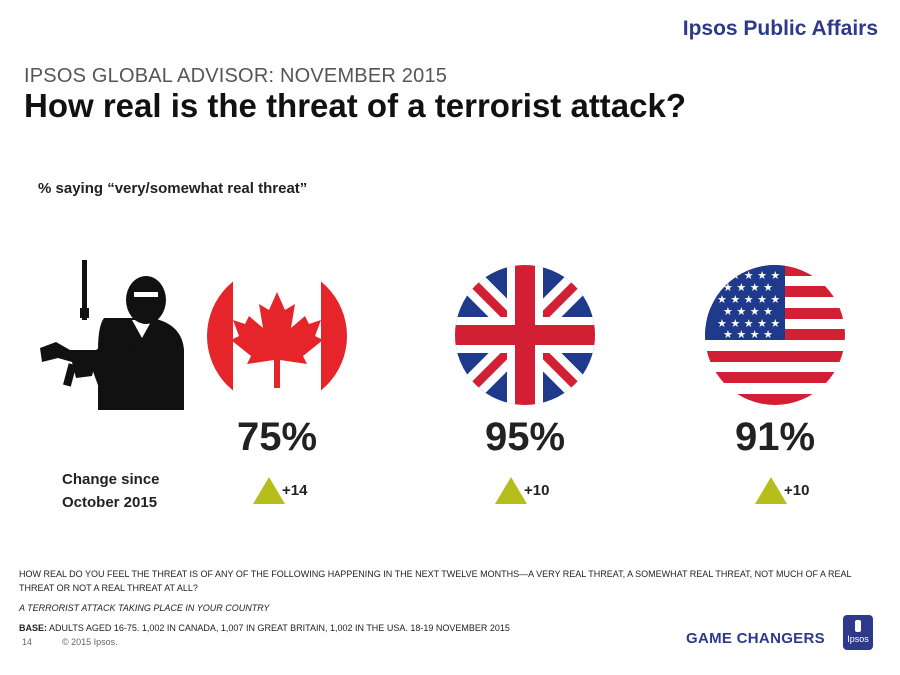 This screenshot has height=675, width=900. What do you see at coordinates (295, 490) in the screenshot?
I see `change-value-canada: +14` at bounding box center [295, 490].